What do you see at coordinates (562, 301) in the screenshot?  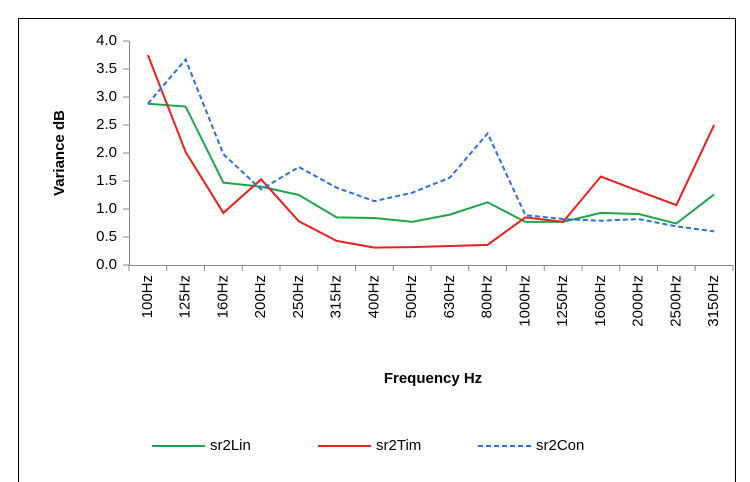 I see `x-tick-label: 1250Hz` at bounding box center [562, 301].